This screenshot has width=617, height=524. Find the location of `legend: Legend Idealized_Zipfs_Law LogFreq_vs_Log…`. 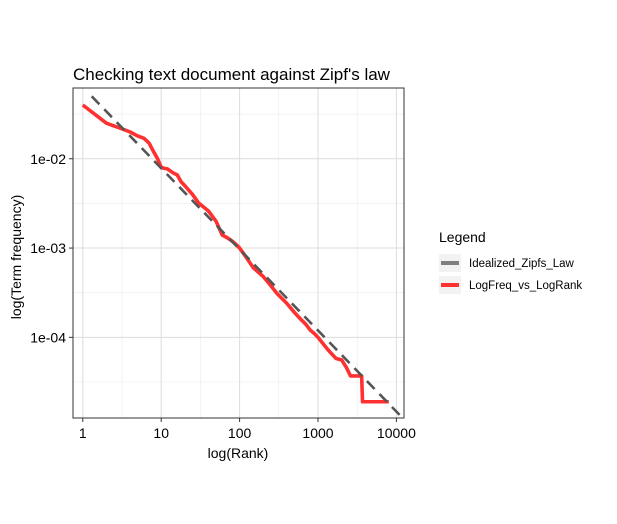

legend: Legend Idealized_Zipfs_Law LogFreq_vs_Log… is located at coordinates (510, 261).